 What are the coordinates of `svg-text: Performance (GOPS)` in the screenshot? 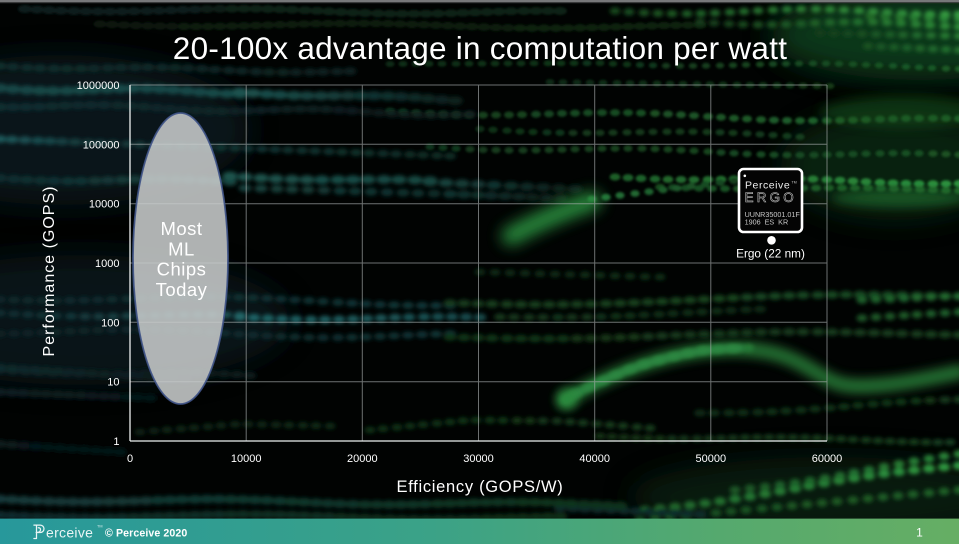 It's located at (49, 271).